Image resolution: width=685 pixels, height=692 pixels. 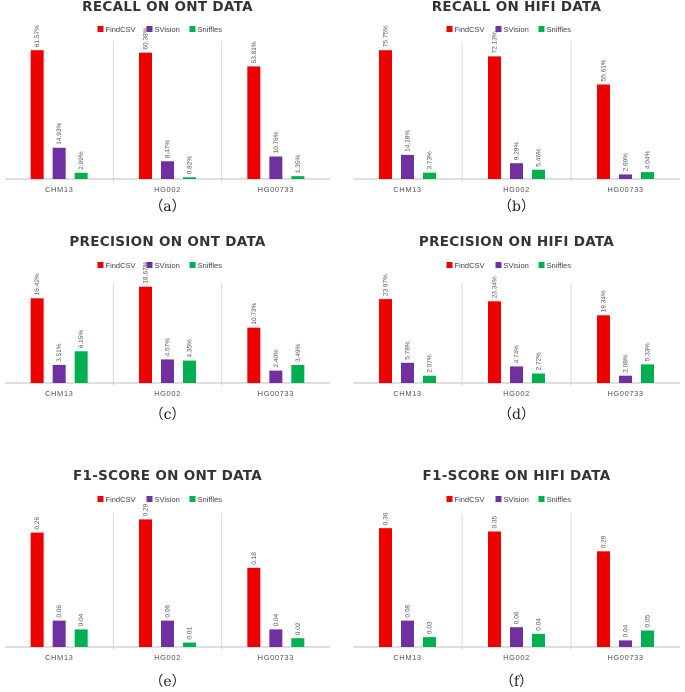 I want to click on data-label-svision-chm13: 14.93%, so click(x=59, y=133).